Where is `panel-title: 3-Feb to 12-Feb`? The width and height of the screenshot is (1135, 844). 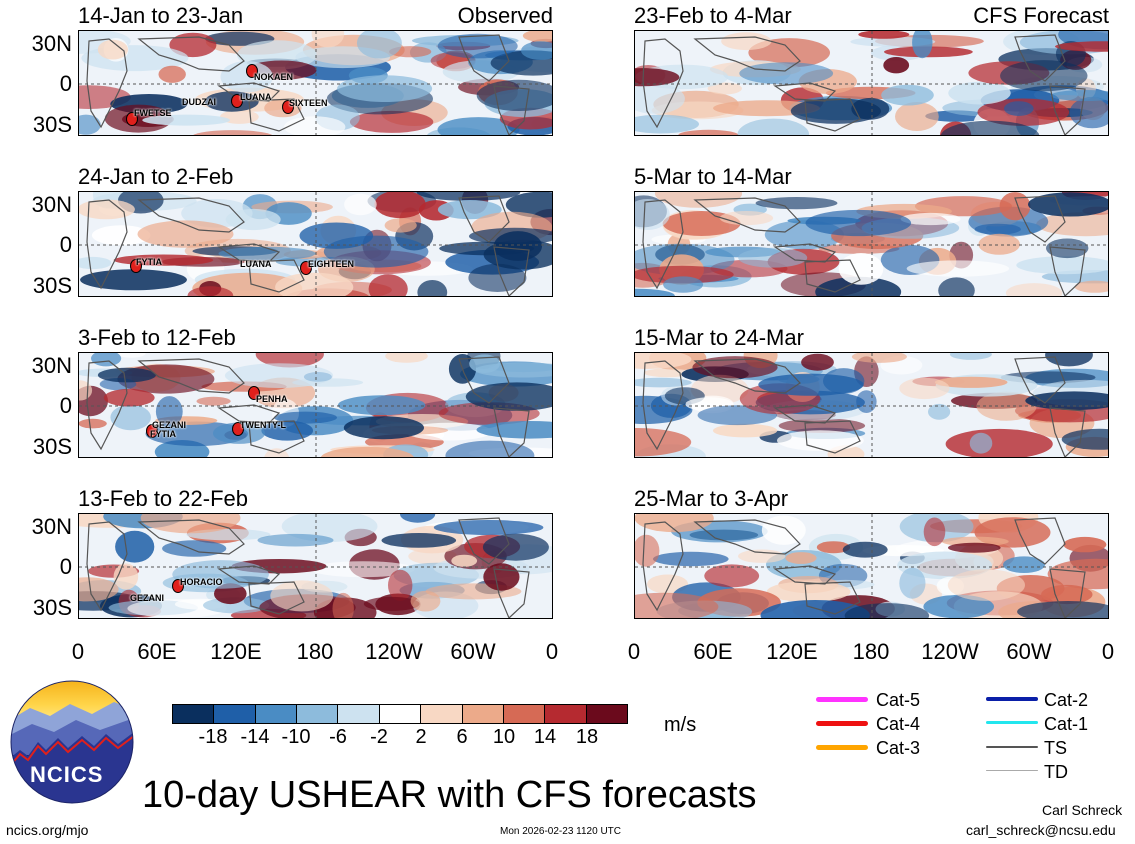 panel-title: 3-Feb to 12-Feb is located at coordinates (157, 337).